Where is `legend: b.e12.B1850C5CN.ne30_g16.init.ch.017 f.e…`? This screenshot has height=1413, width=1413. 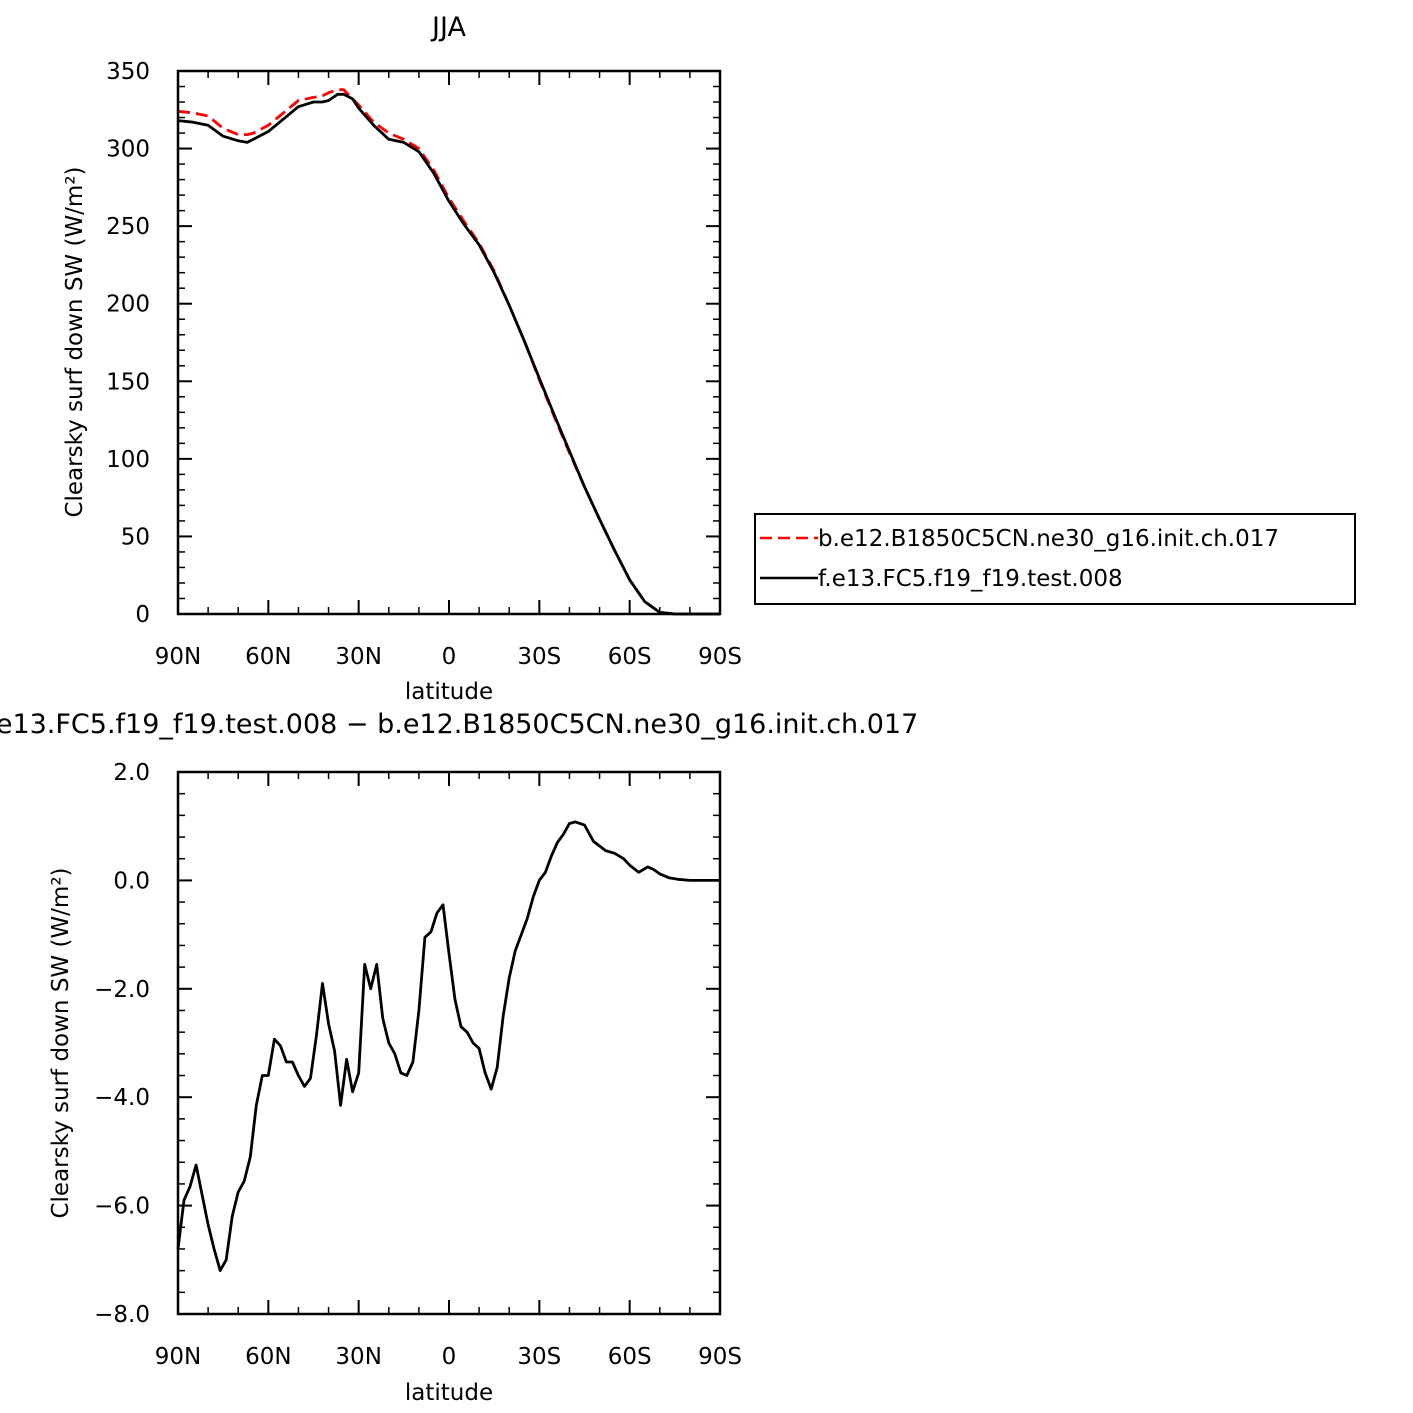 legend: b.e12.B1850C5CN.ne30_g16.init.ch.017 f.e… is located at coordinates (1055, 559).